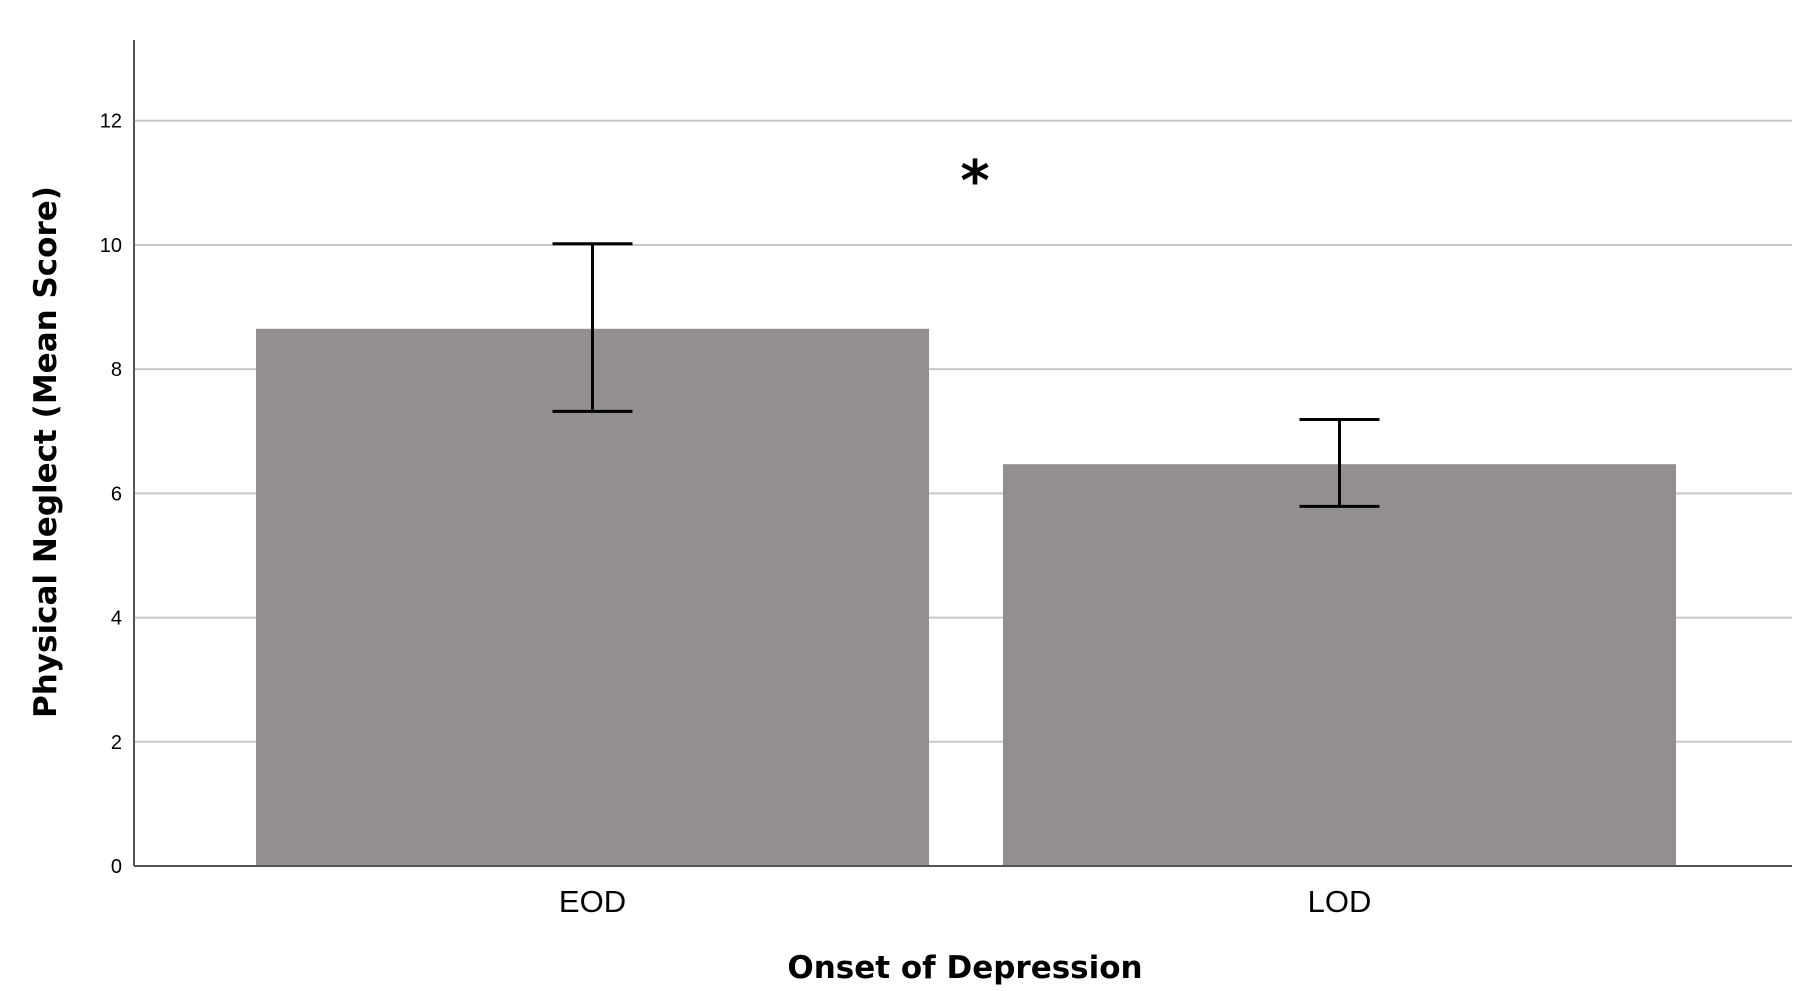 The image size is (1807, 991). What do you see at coordinates (116, 619) in the screenshot?
I see `y-tick-label: 4` at bounding box center [116, 619].